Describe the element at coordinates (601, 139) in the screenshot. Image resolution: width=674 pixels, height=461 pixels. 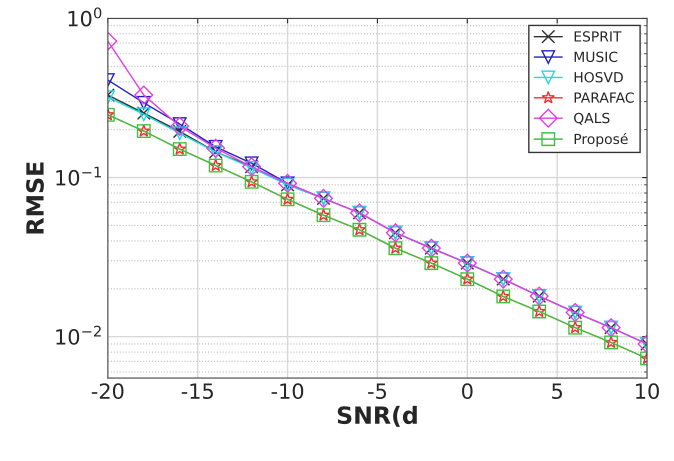
I see `legend-label: Proposé` at that location.